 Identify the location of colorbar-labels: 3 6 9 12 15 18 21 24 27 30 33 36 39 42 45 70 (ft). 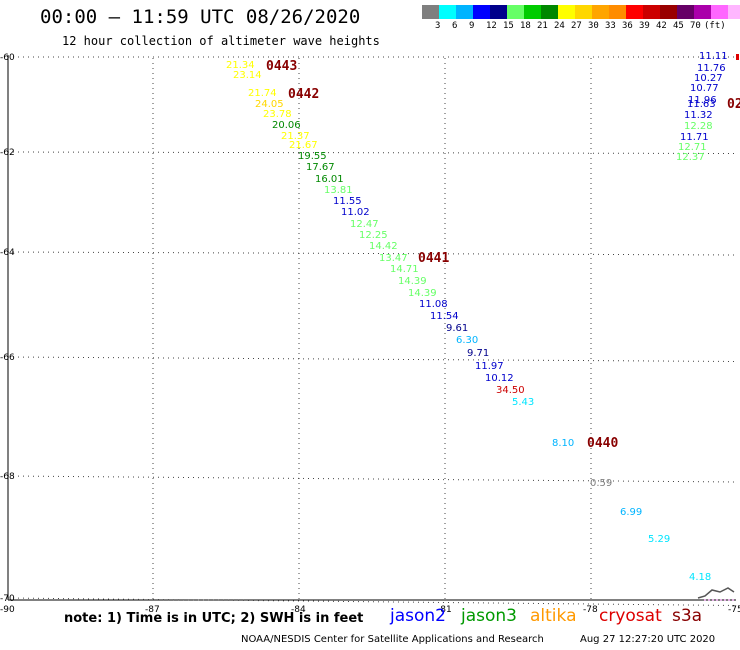
(581, 27).